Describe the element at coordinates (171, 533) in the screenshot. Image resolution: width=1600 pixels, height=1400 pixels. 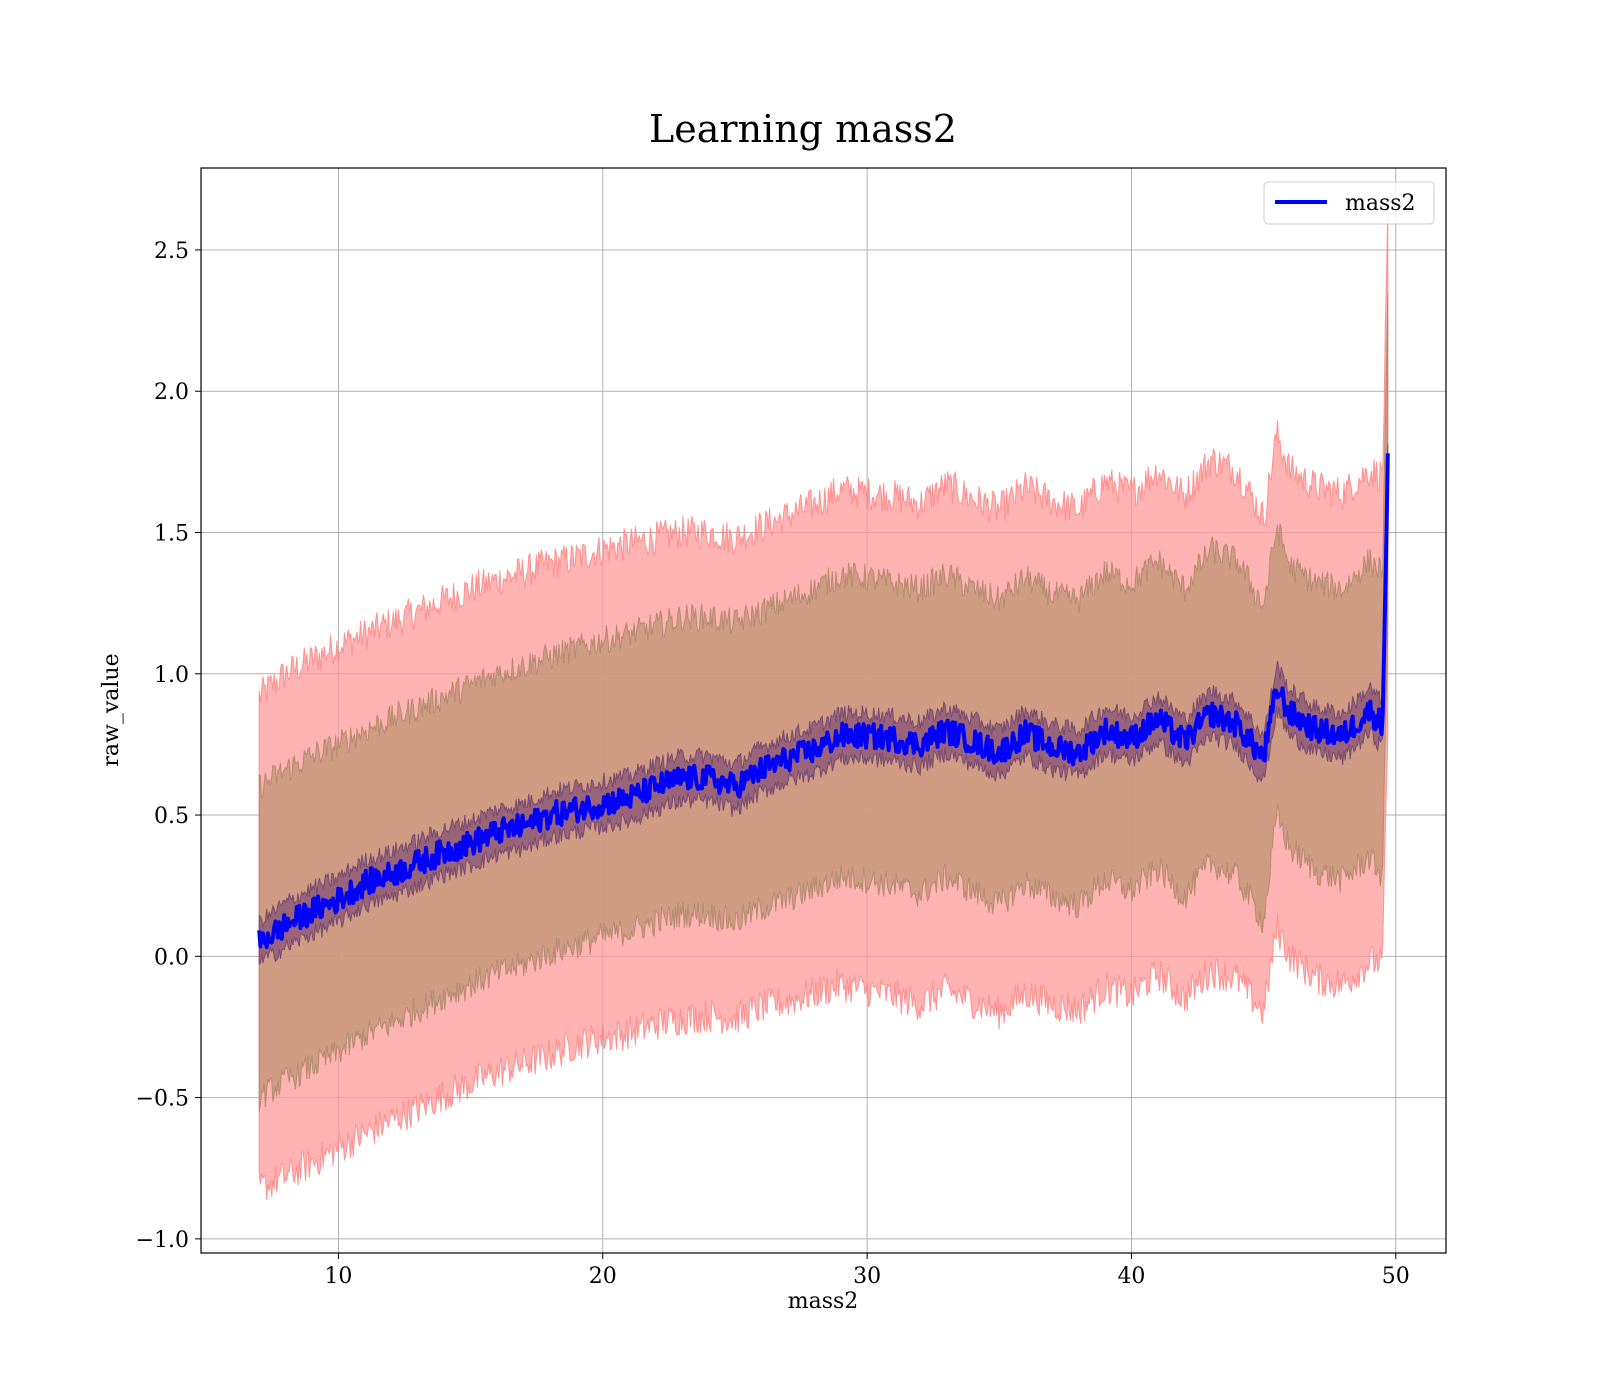
I see `y-tick-label: 1.5` at that location.